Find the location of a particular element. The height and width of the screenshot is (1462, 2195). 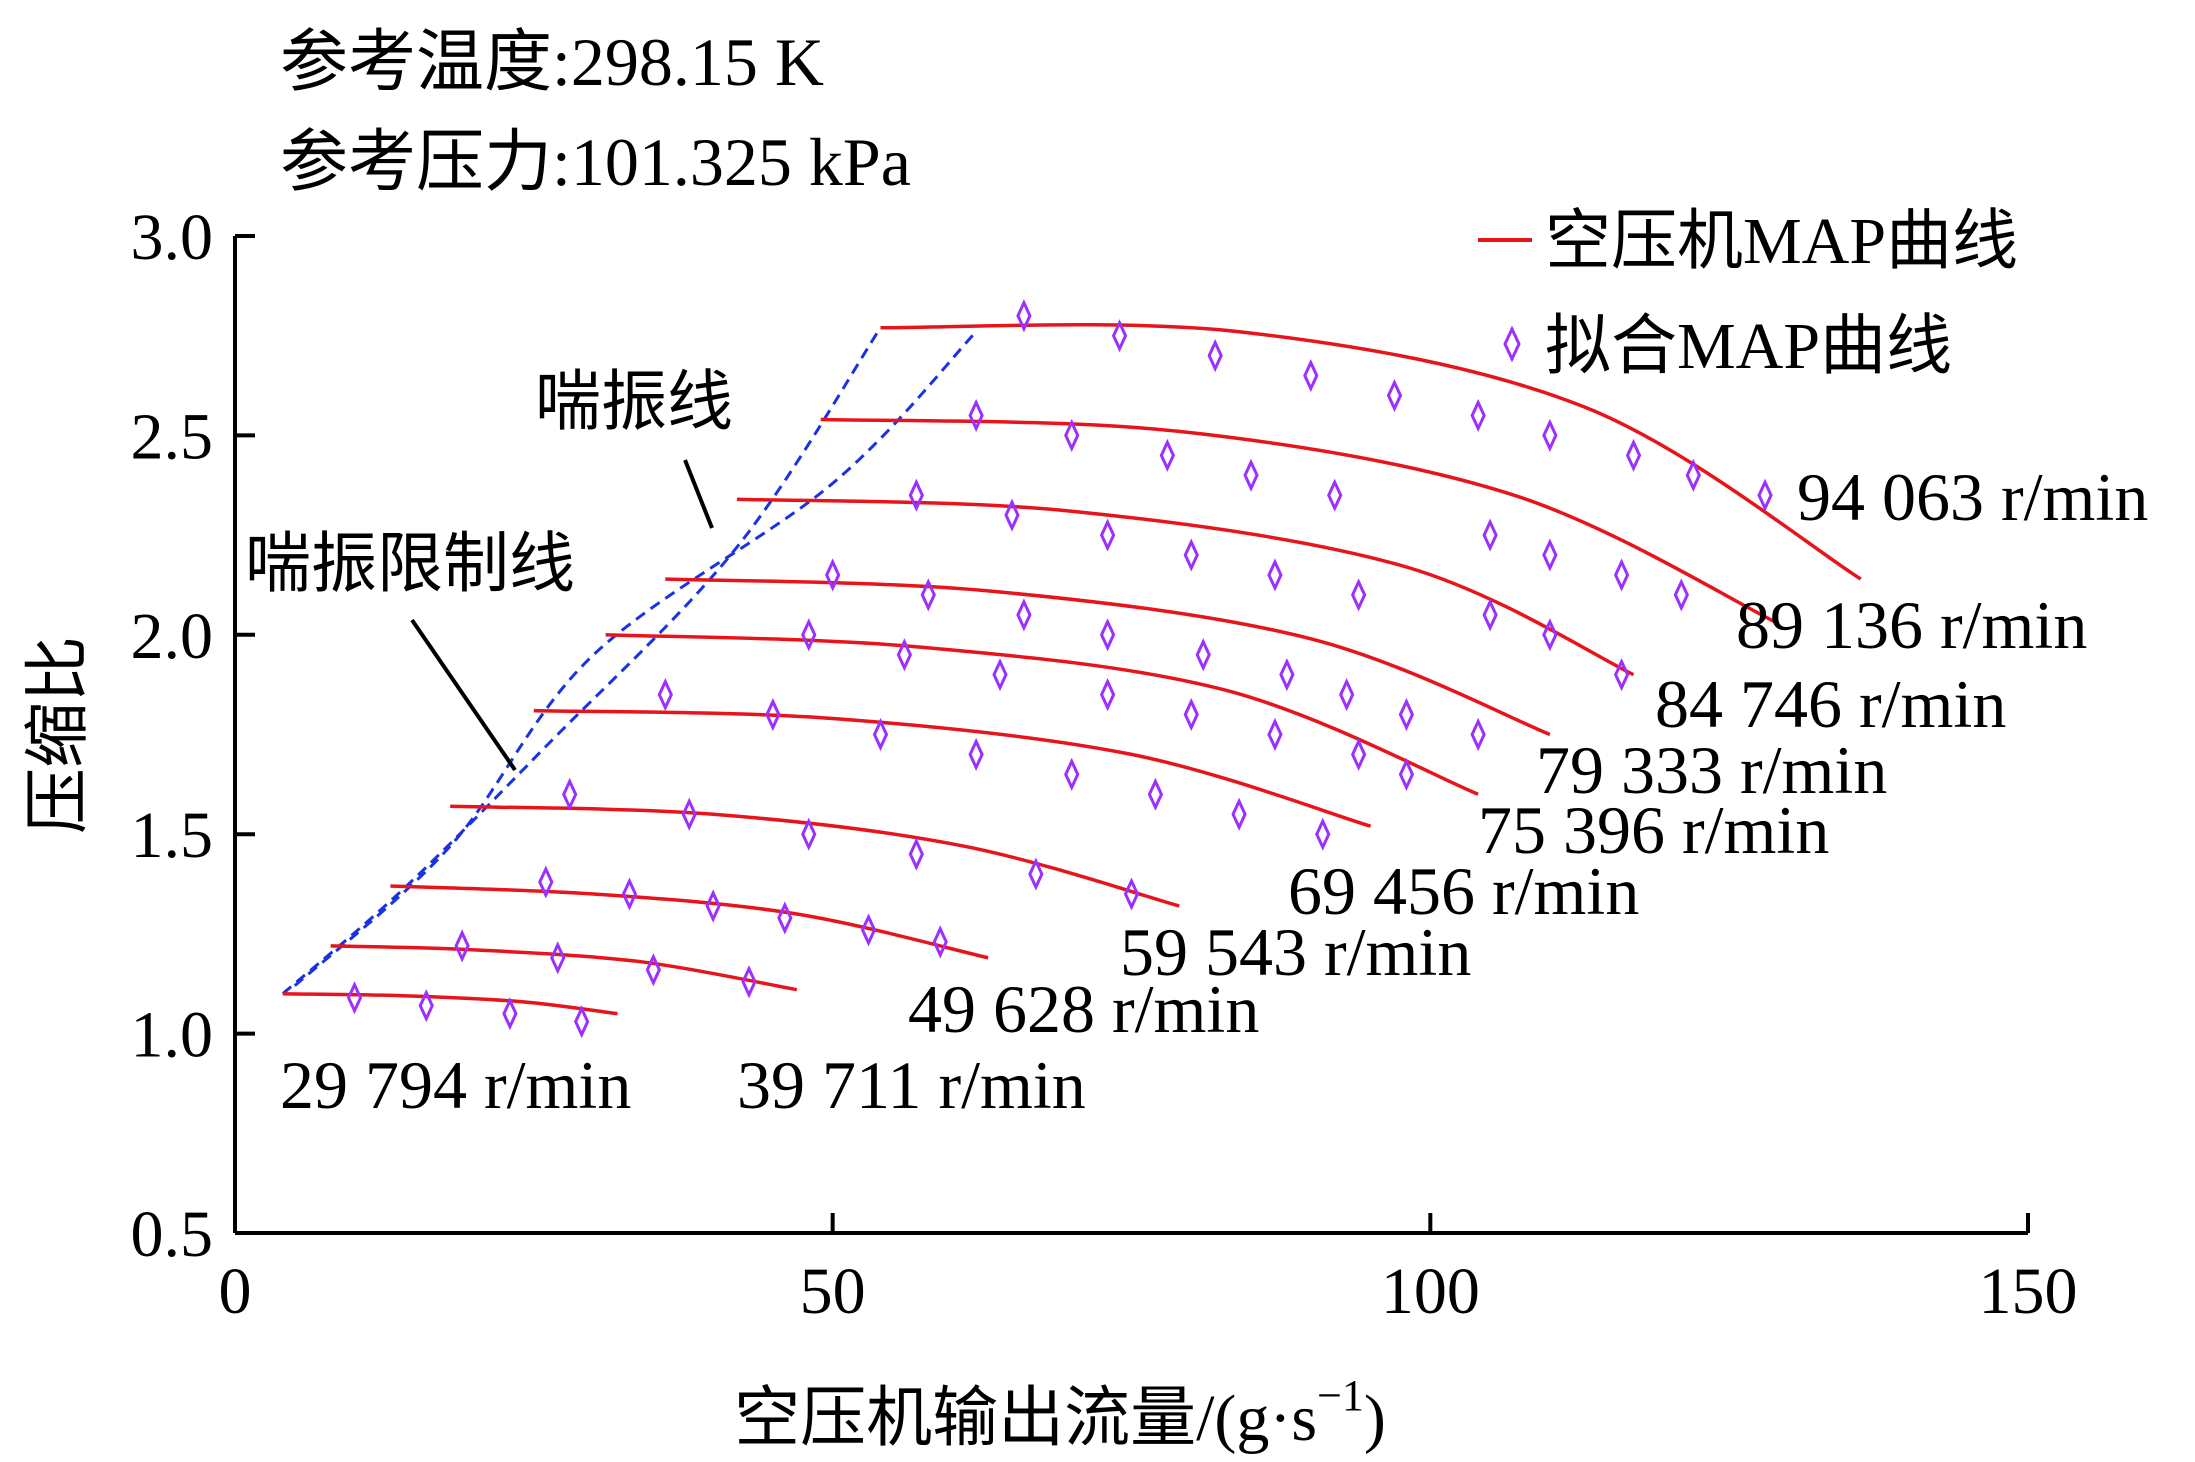

reference-pressure-note: 参考压力:101.325 kPa is located at coordinates (595, 162).